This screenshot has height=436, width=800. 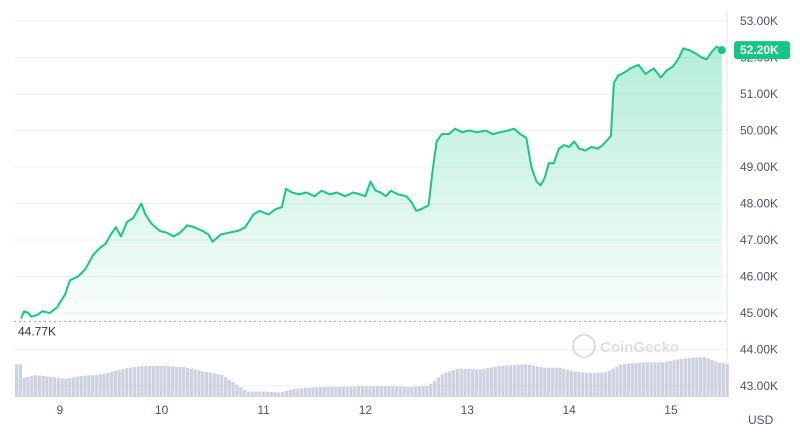 I want to click on logo-icon, so click(x=584, y=346).